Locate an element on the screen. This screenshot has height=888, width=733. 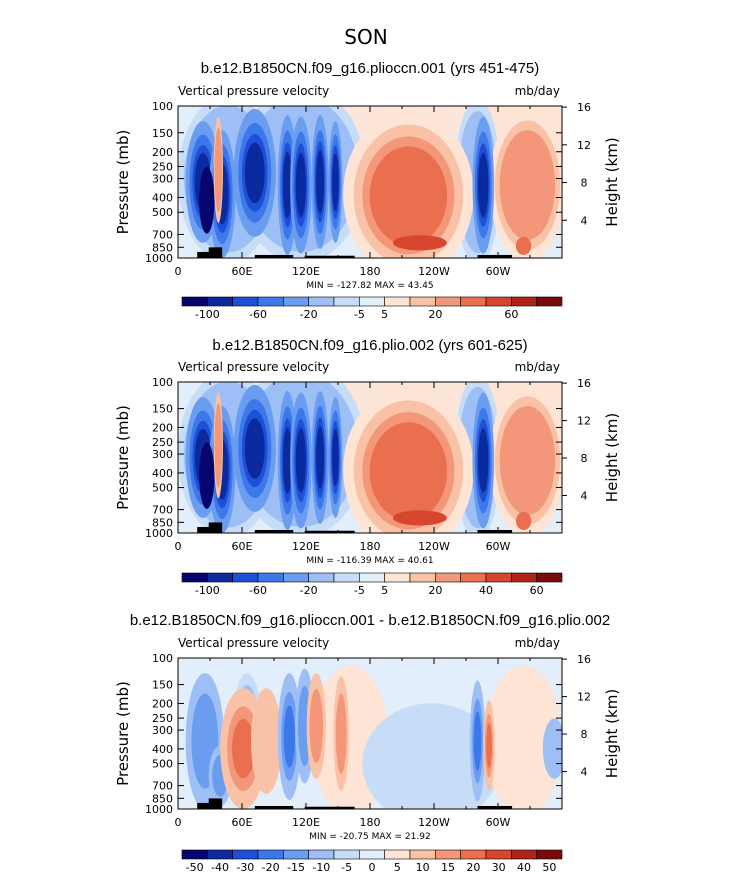
colorbar-label: 60 is located at coordinates (511, 314).